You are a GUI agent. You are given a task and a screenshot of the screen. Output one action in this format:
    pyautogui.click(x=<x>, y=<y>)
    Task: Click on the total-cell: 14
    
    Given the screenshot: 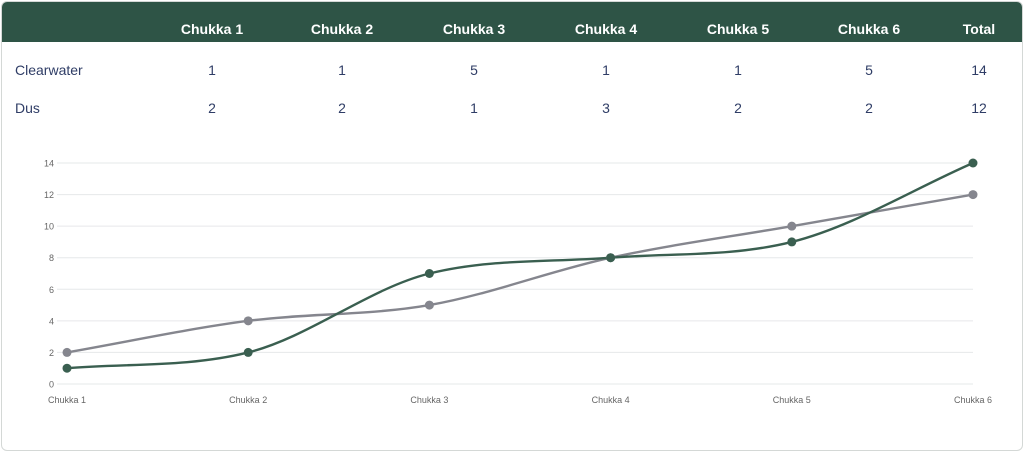 What is the action you would take?
    pyautogui.click(x=979, y=70)
    